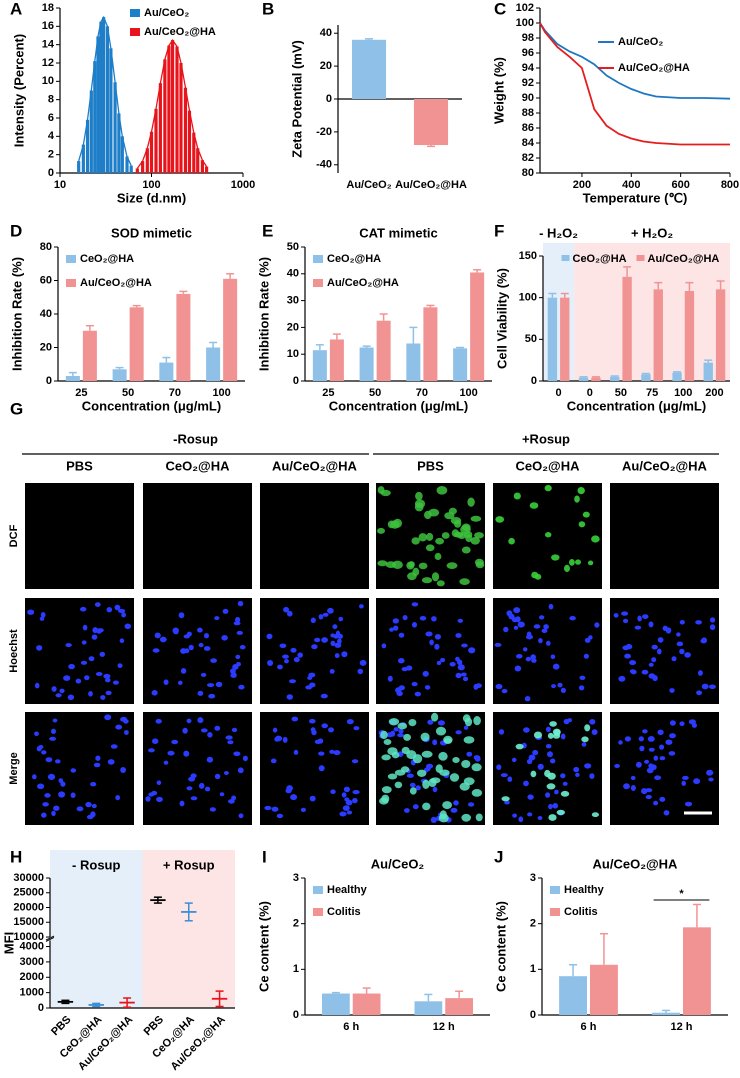 This screenshot has height=1078, width=740. What do you see at coordinates (268, 9) in the screenshot?
I see `panel-label: B` at bounding box center [268, 9].